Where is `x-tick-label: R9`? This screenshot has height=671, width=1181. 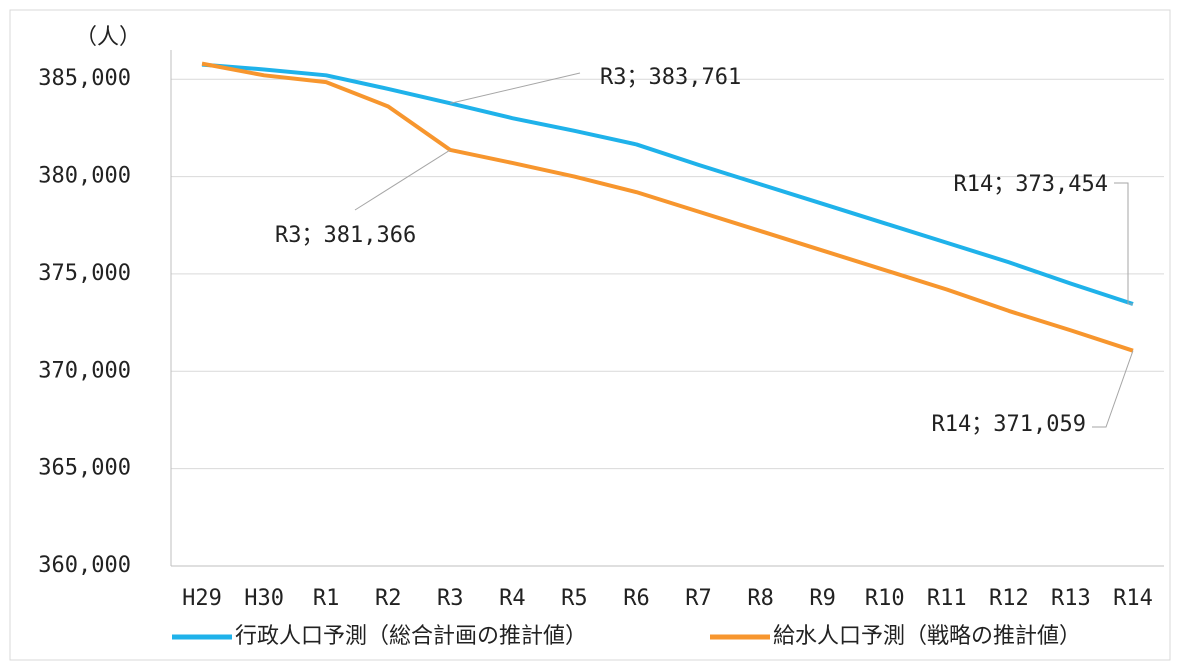
x-tick-label: R9 is located at coordinates (822, 598).